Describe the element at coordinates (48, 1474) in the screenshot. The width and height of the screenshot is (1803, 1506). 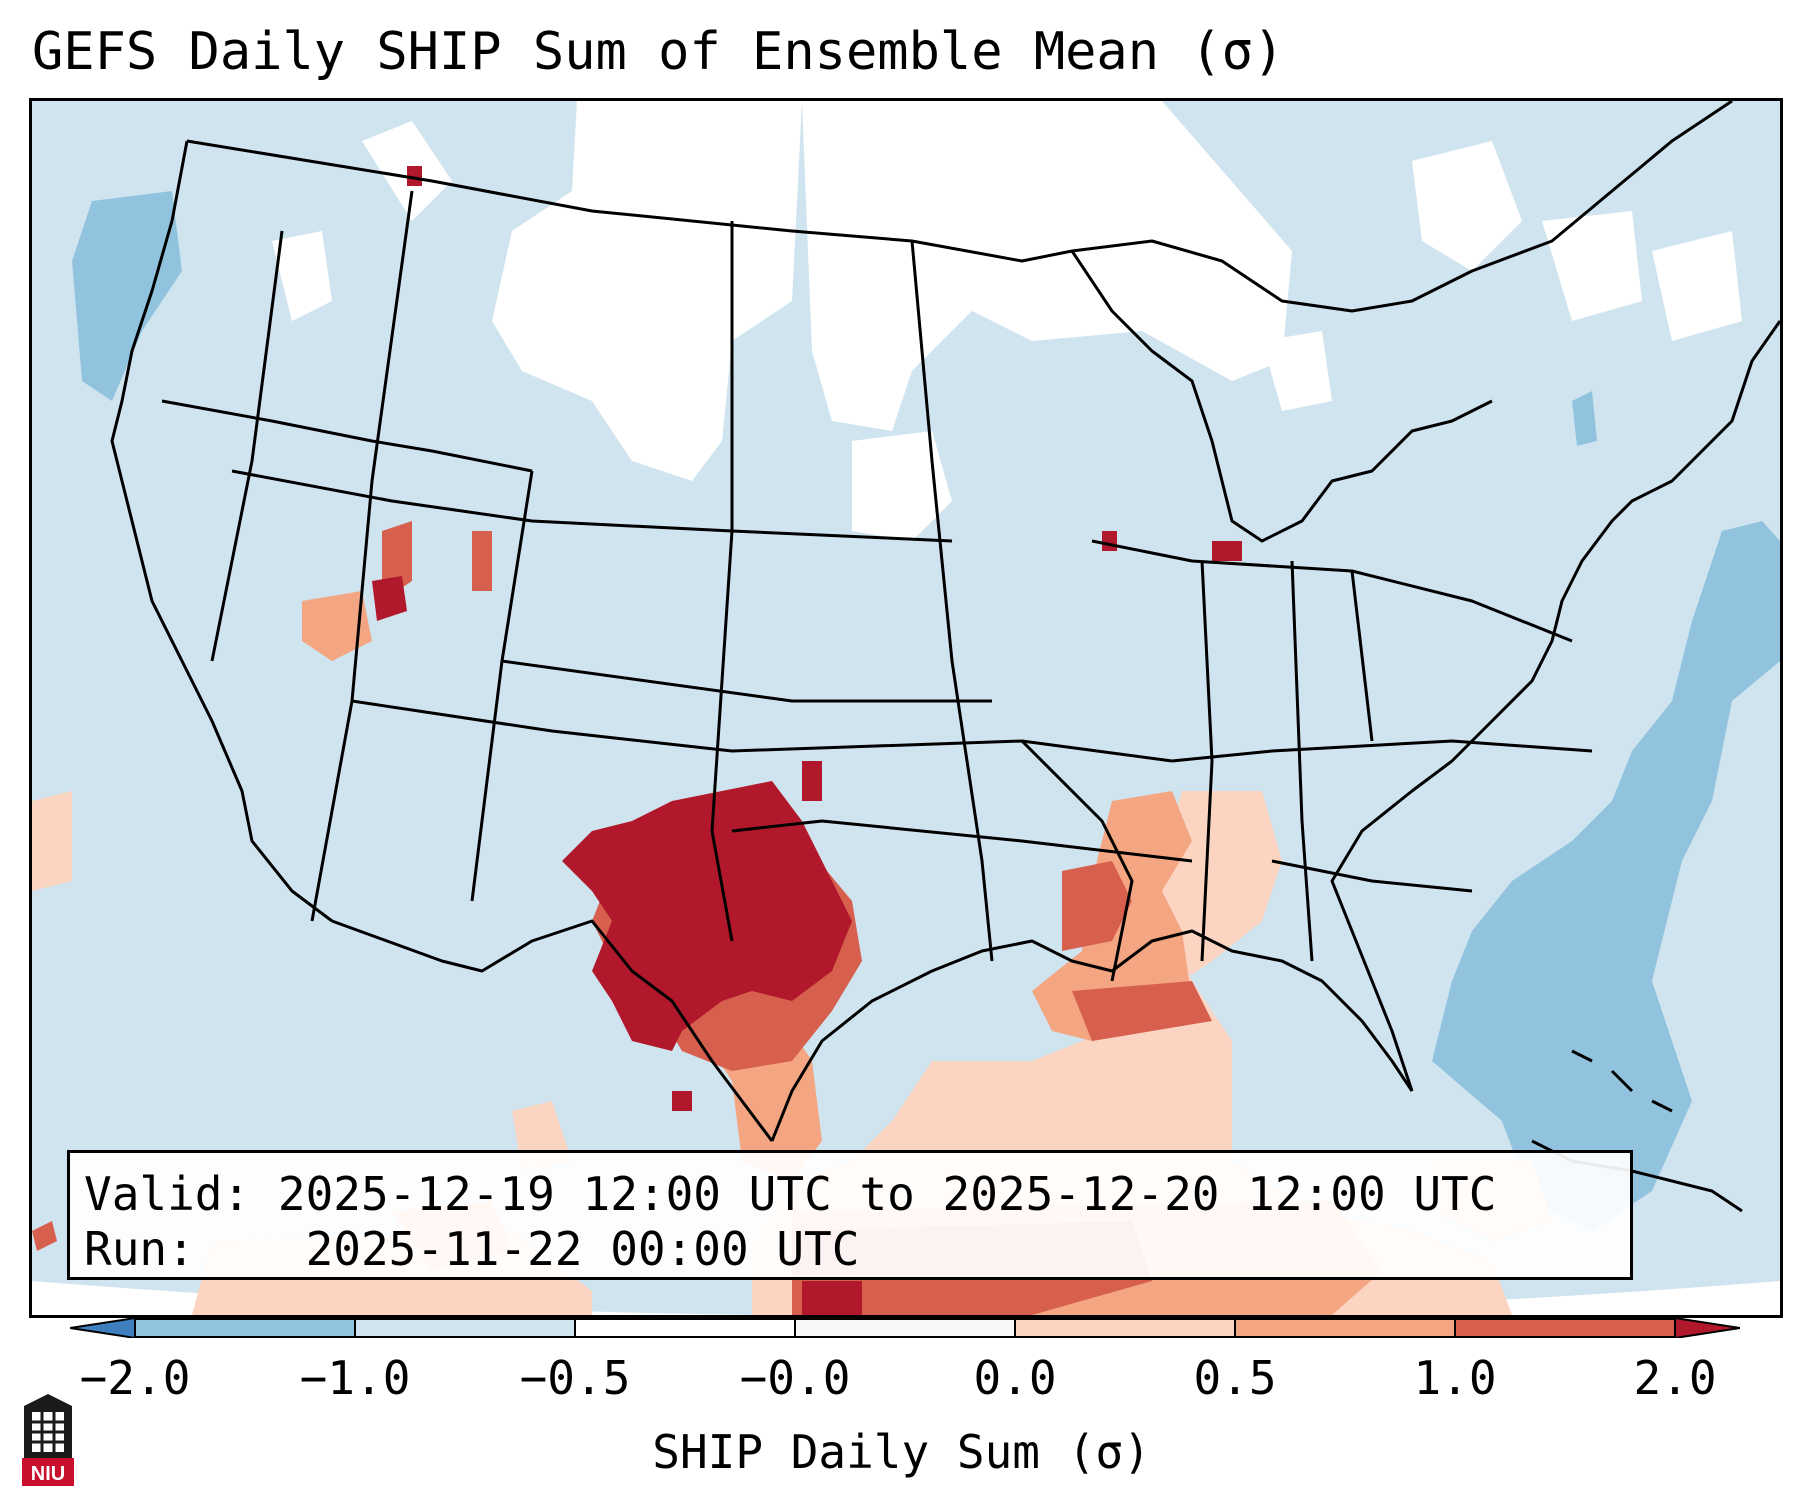
I see `niu-logo-text: NIU` at that location.